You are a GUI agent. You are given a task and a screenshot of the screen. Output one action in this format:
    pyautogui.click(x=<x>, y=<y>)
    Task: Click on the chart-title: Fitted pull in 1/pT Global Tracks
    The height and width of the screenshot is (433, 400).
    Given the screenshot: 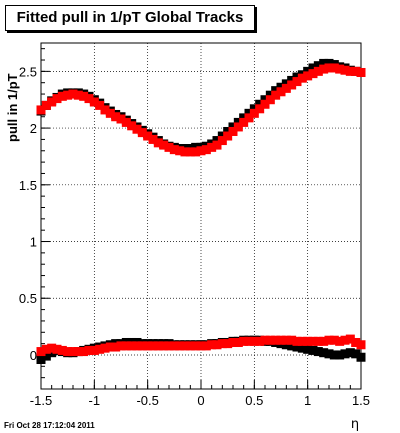 What is the action you would take?
    pyautogui.click(x=130, y=17)
    